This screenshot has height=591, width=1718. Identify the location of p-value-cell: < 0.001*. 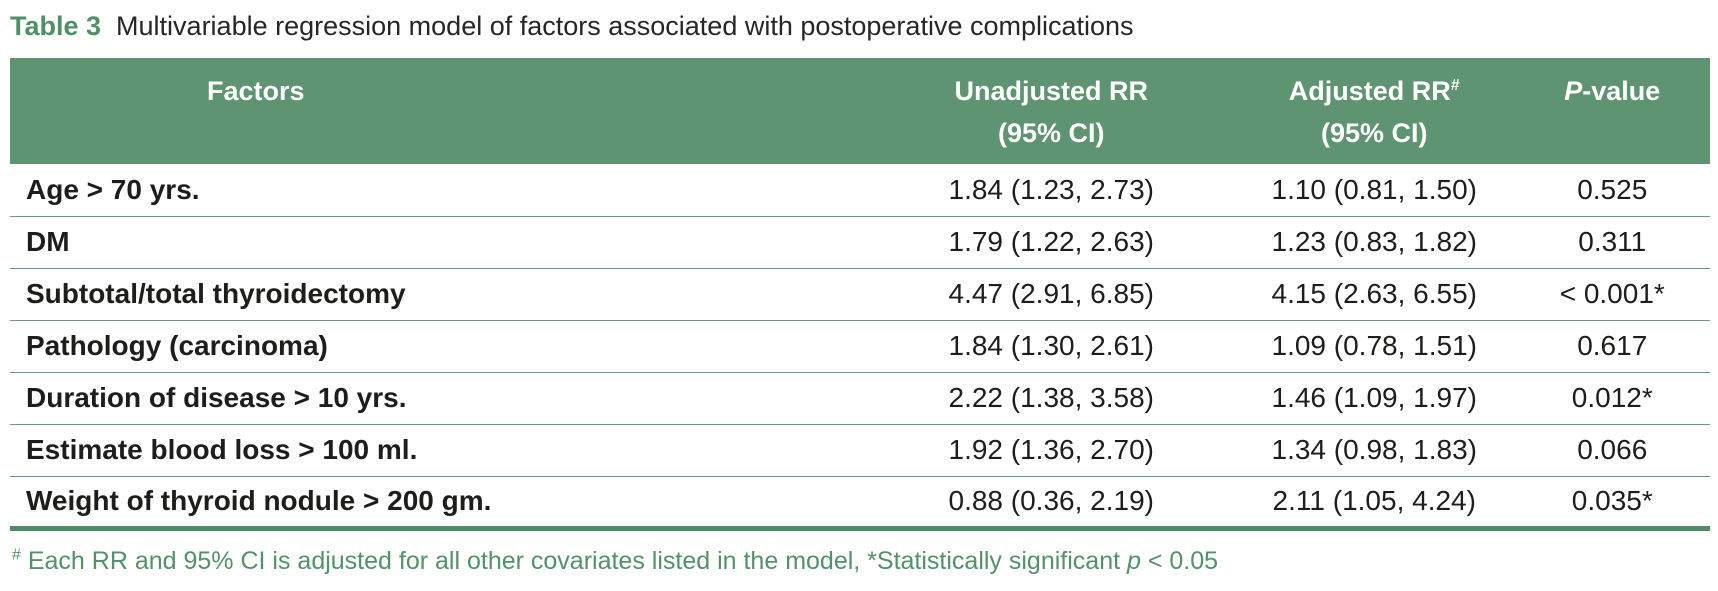
(1612, 293).